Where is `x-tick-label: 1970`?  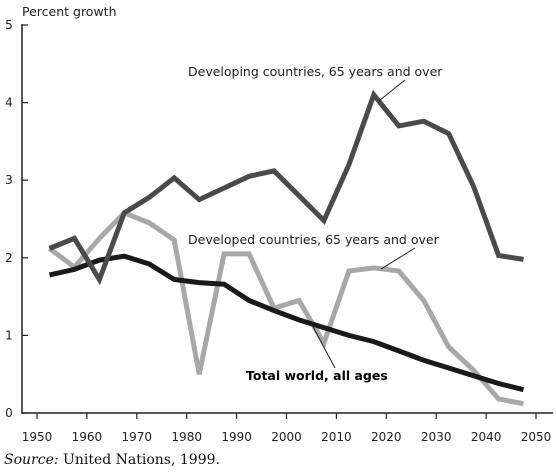 x-tick-label: 1970 is located at coordinates (137, 437).